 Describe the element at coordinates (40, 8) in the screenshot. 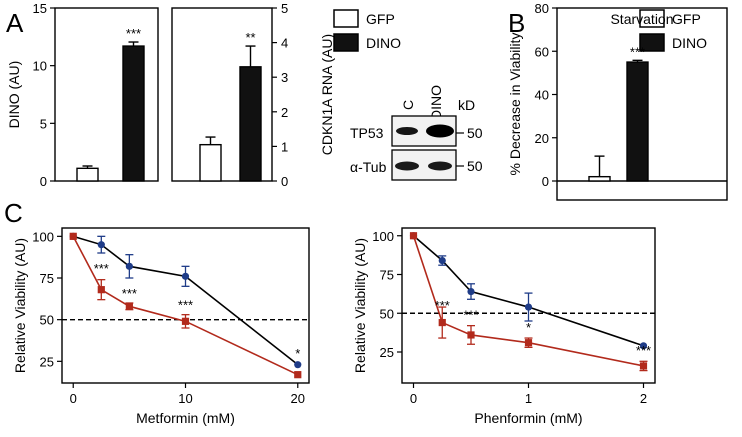

I see `y-tick-label: 15` at that location.